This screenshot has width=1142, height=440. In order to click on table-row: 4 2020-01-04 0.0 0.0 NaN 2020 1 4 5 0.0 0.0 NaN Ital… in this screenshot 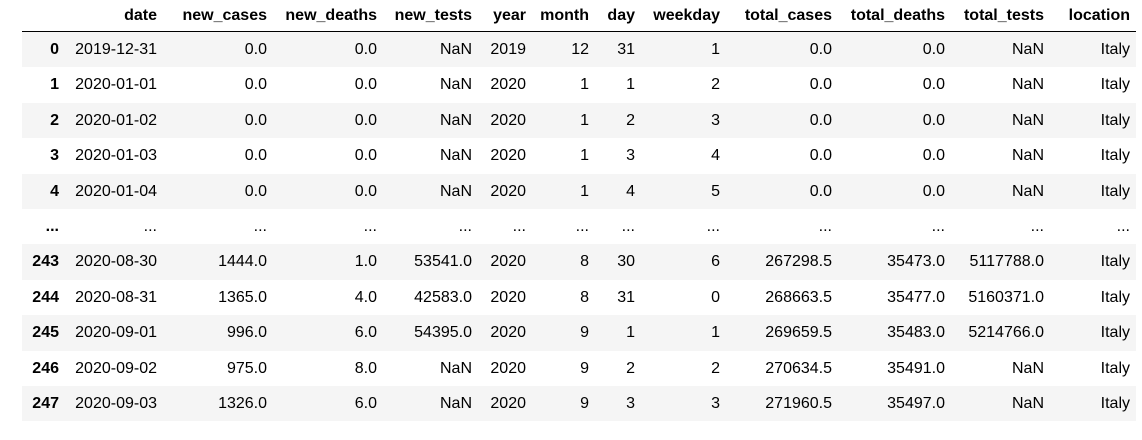, I will do `click(579, 191)`.